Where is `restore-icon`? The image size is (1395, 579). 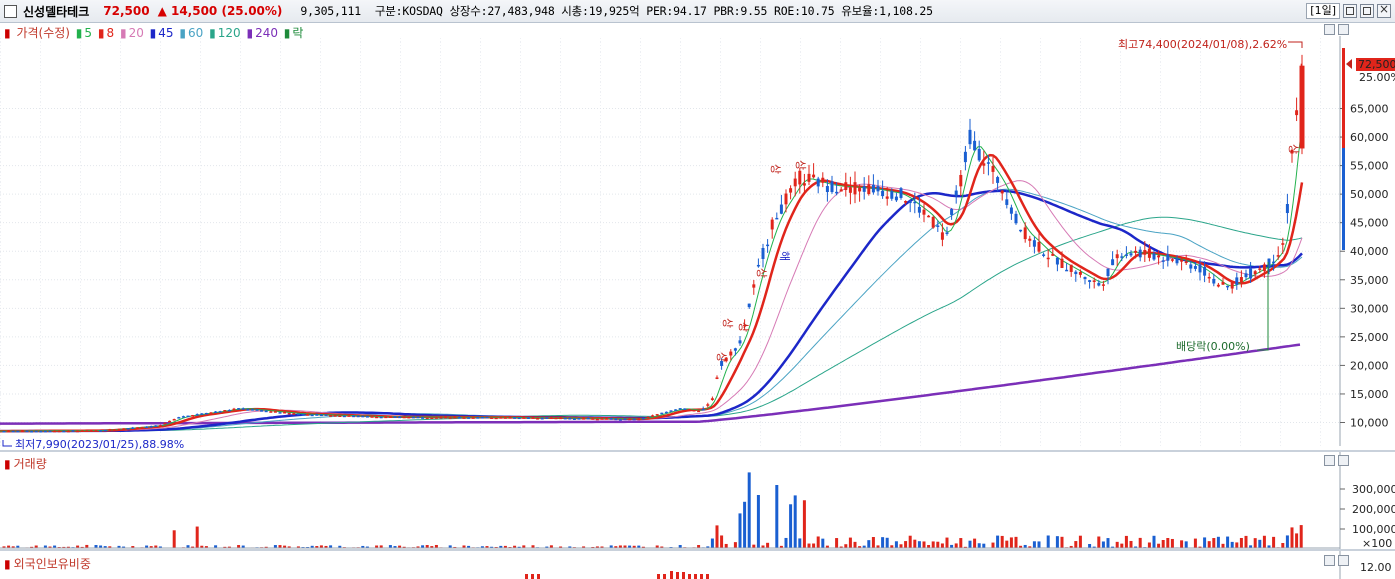
restore-icon is located at coordinates (1367, 11).